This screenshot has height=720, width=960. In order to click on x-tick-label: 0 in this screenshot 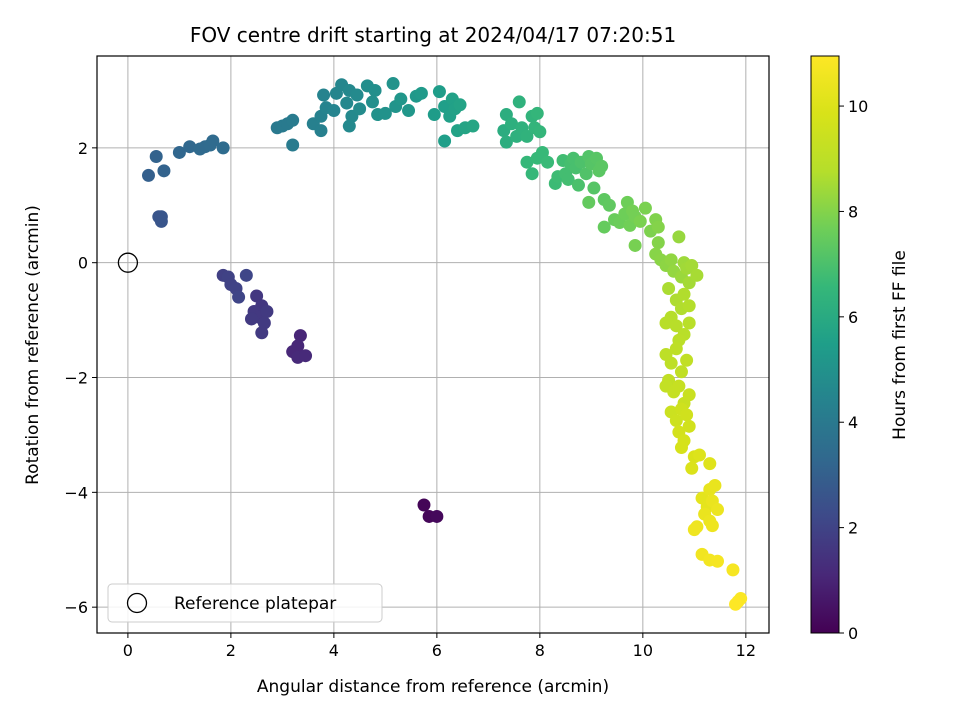, I will do `click(128, 650)`.